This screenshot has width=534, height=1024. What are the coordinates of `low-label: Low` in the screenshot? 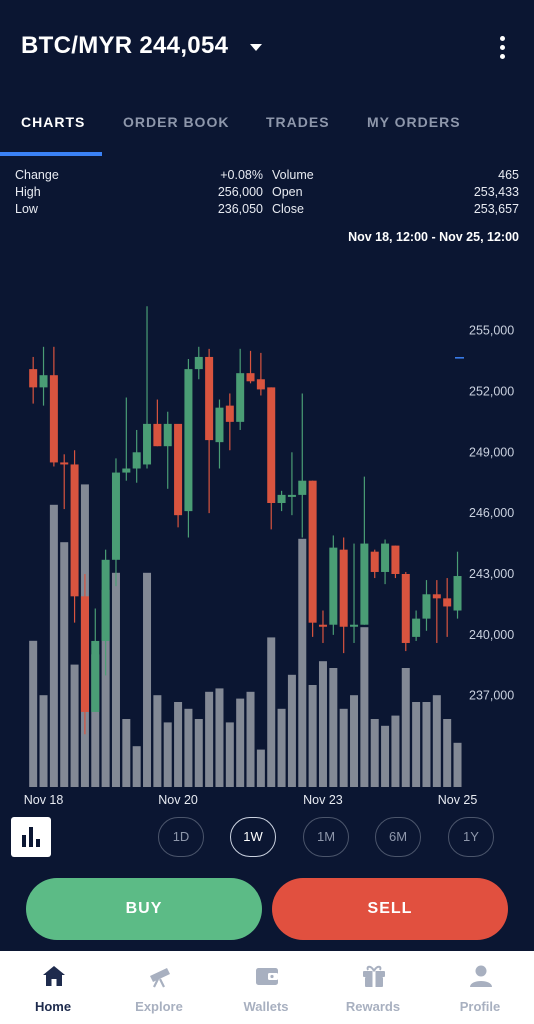 It's located at (26, 209).